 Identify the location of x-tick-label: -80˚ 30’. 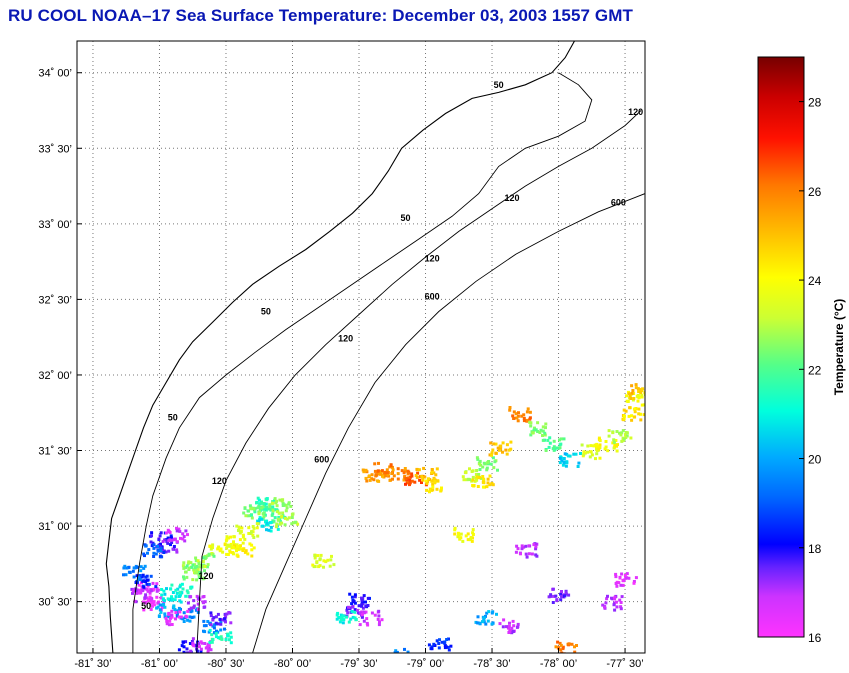
(225, 664).